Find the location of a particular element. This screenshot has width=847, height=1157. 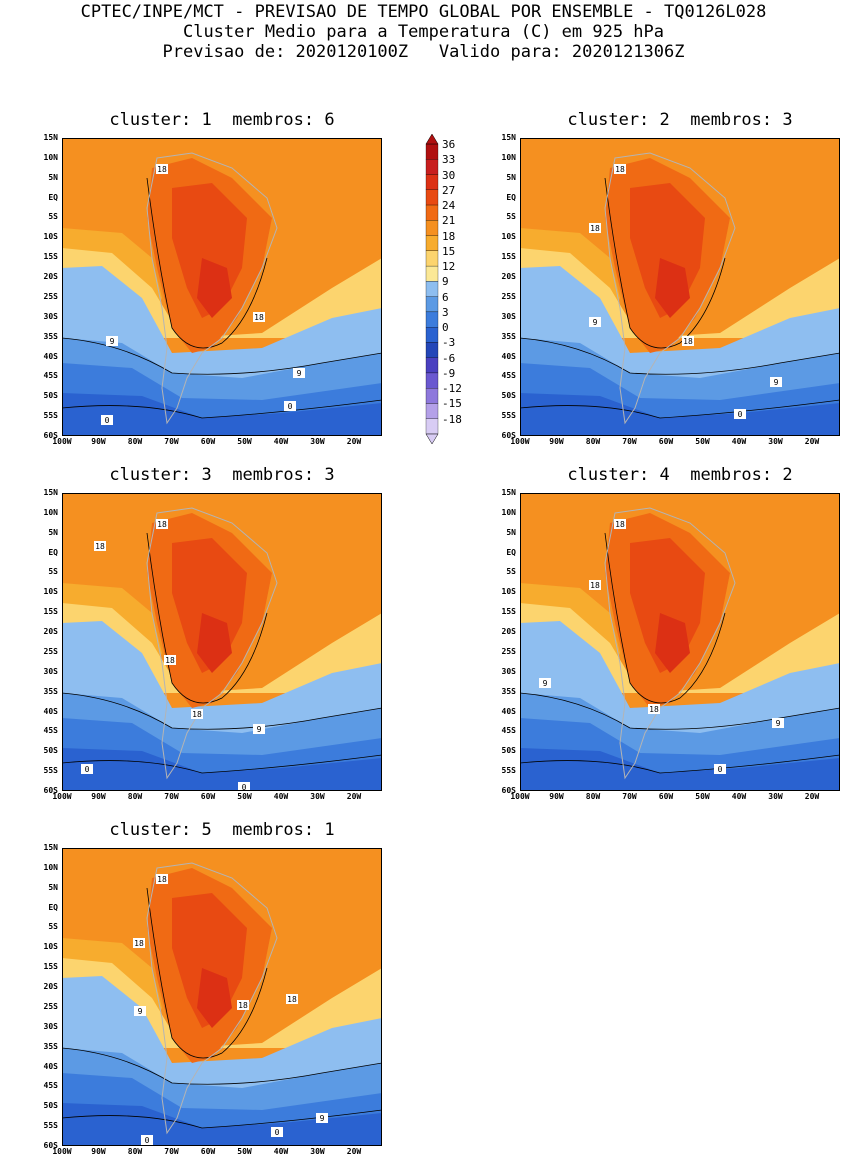

colorbar-label: -3 is located at coordinates (449, 343).